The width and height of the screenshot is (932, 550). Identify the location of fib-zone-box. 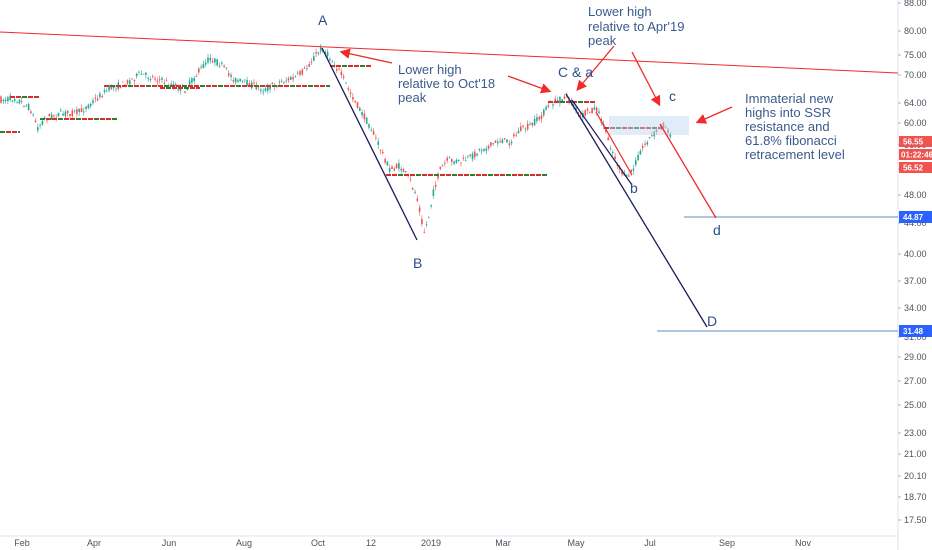
(649, 125).